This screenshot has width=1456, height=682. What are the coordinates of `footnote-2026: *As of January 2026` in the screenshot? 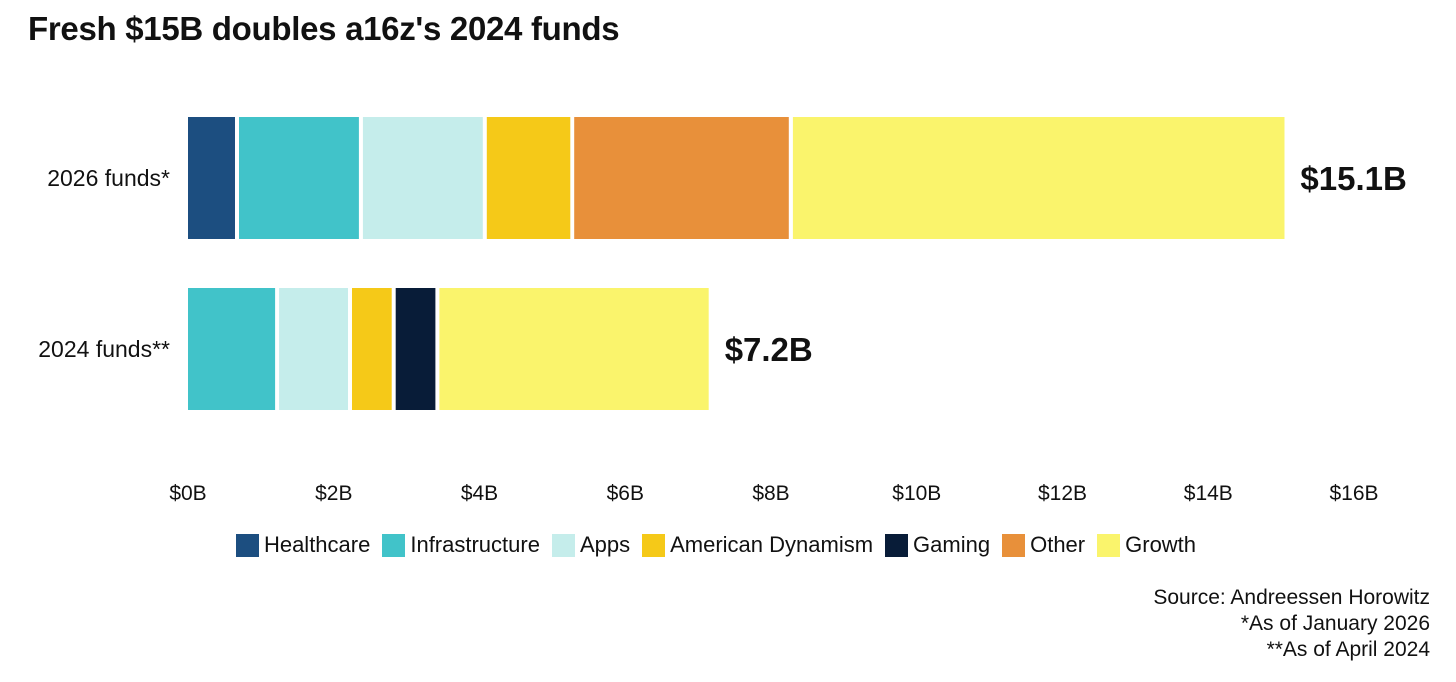 It's located at (1335, 623).